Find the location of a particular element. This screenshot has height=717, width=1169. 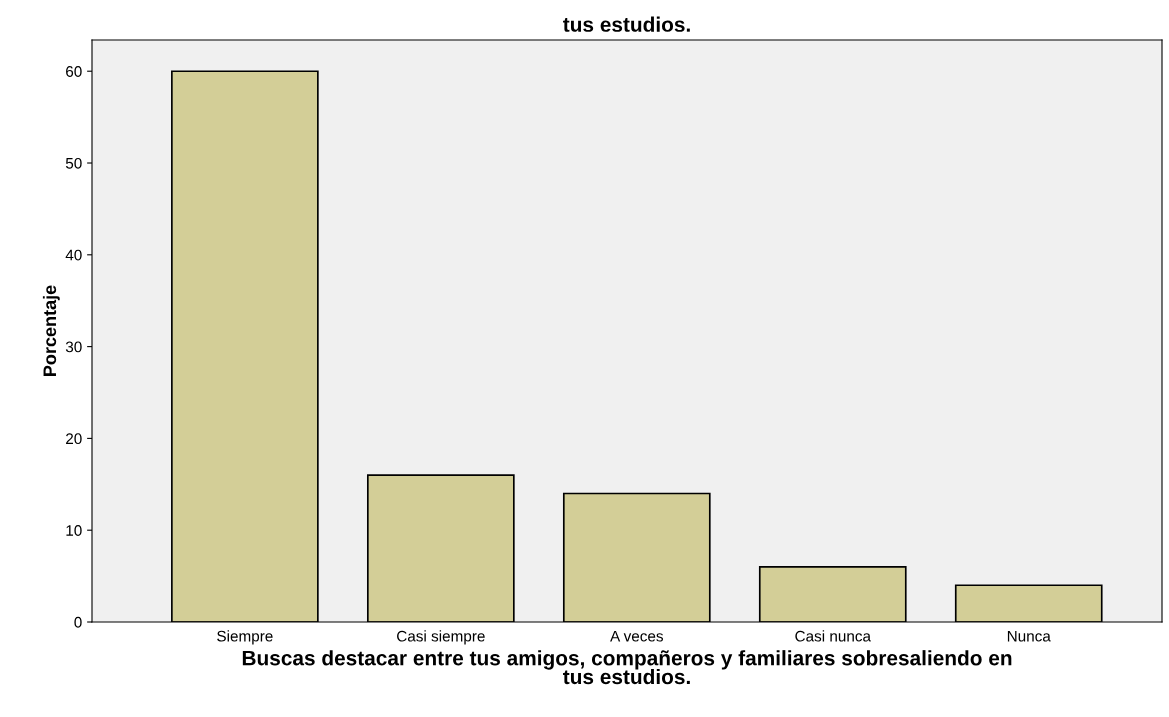

x-tick-label: Casi nunca is located at coordinates (833, 636).